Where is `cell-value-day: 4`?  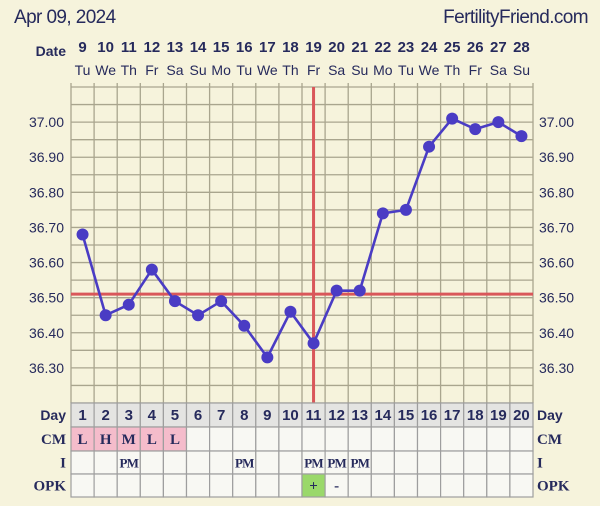
cell-value-day: 4 is located at coordinates (152, 415).